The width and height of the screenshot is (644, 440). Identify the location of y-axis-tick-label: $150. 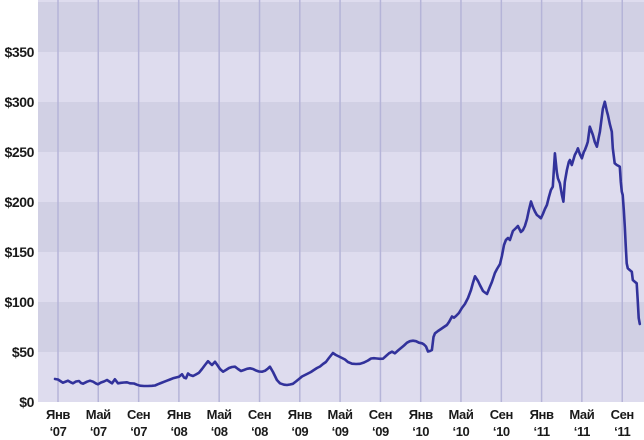
(19, 252).